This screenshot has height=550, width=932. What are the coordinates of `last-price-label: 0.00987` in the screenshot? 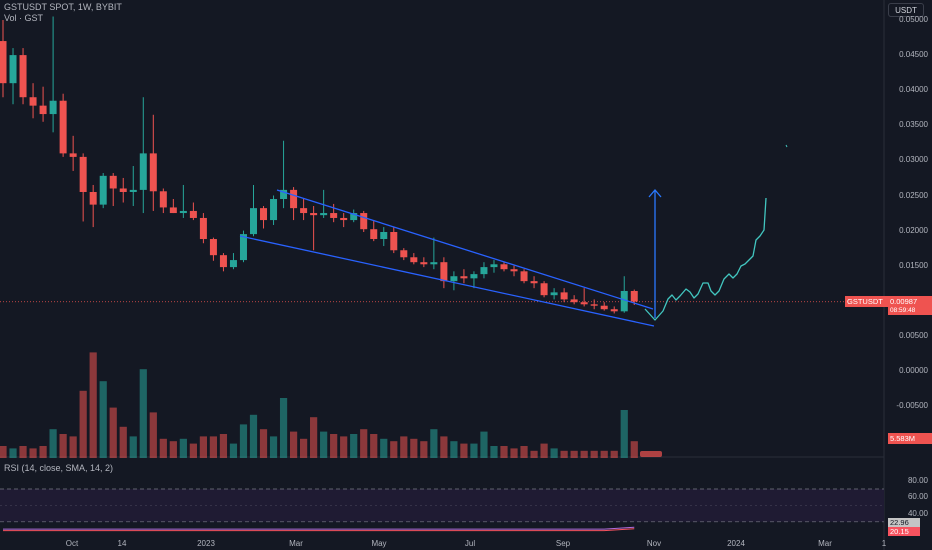 It's located at (910, 301).